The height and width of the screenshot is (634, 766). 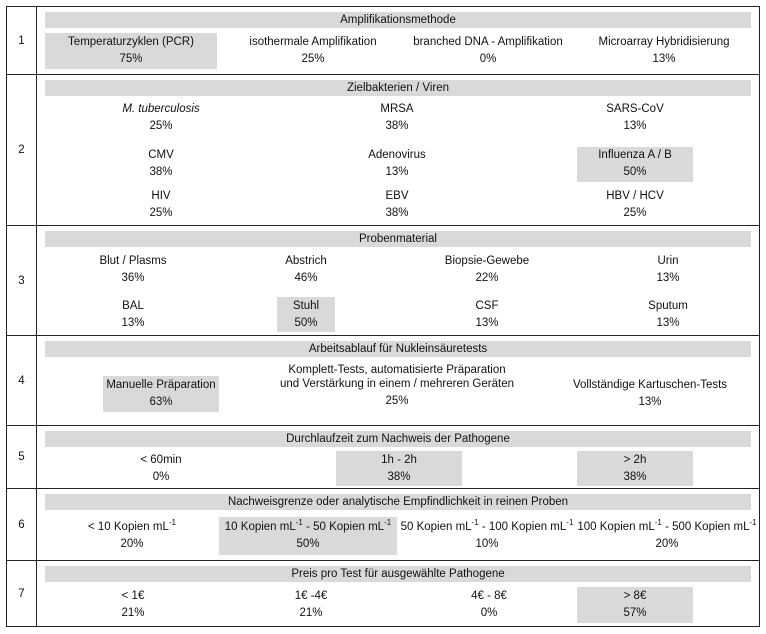 What do you see at coordinates (132, 534) in the screenshot?
I see `option-cell: < 10 Kopien mL-1 20%` at bounding box center [132, 534].